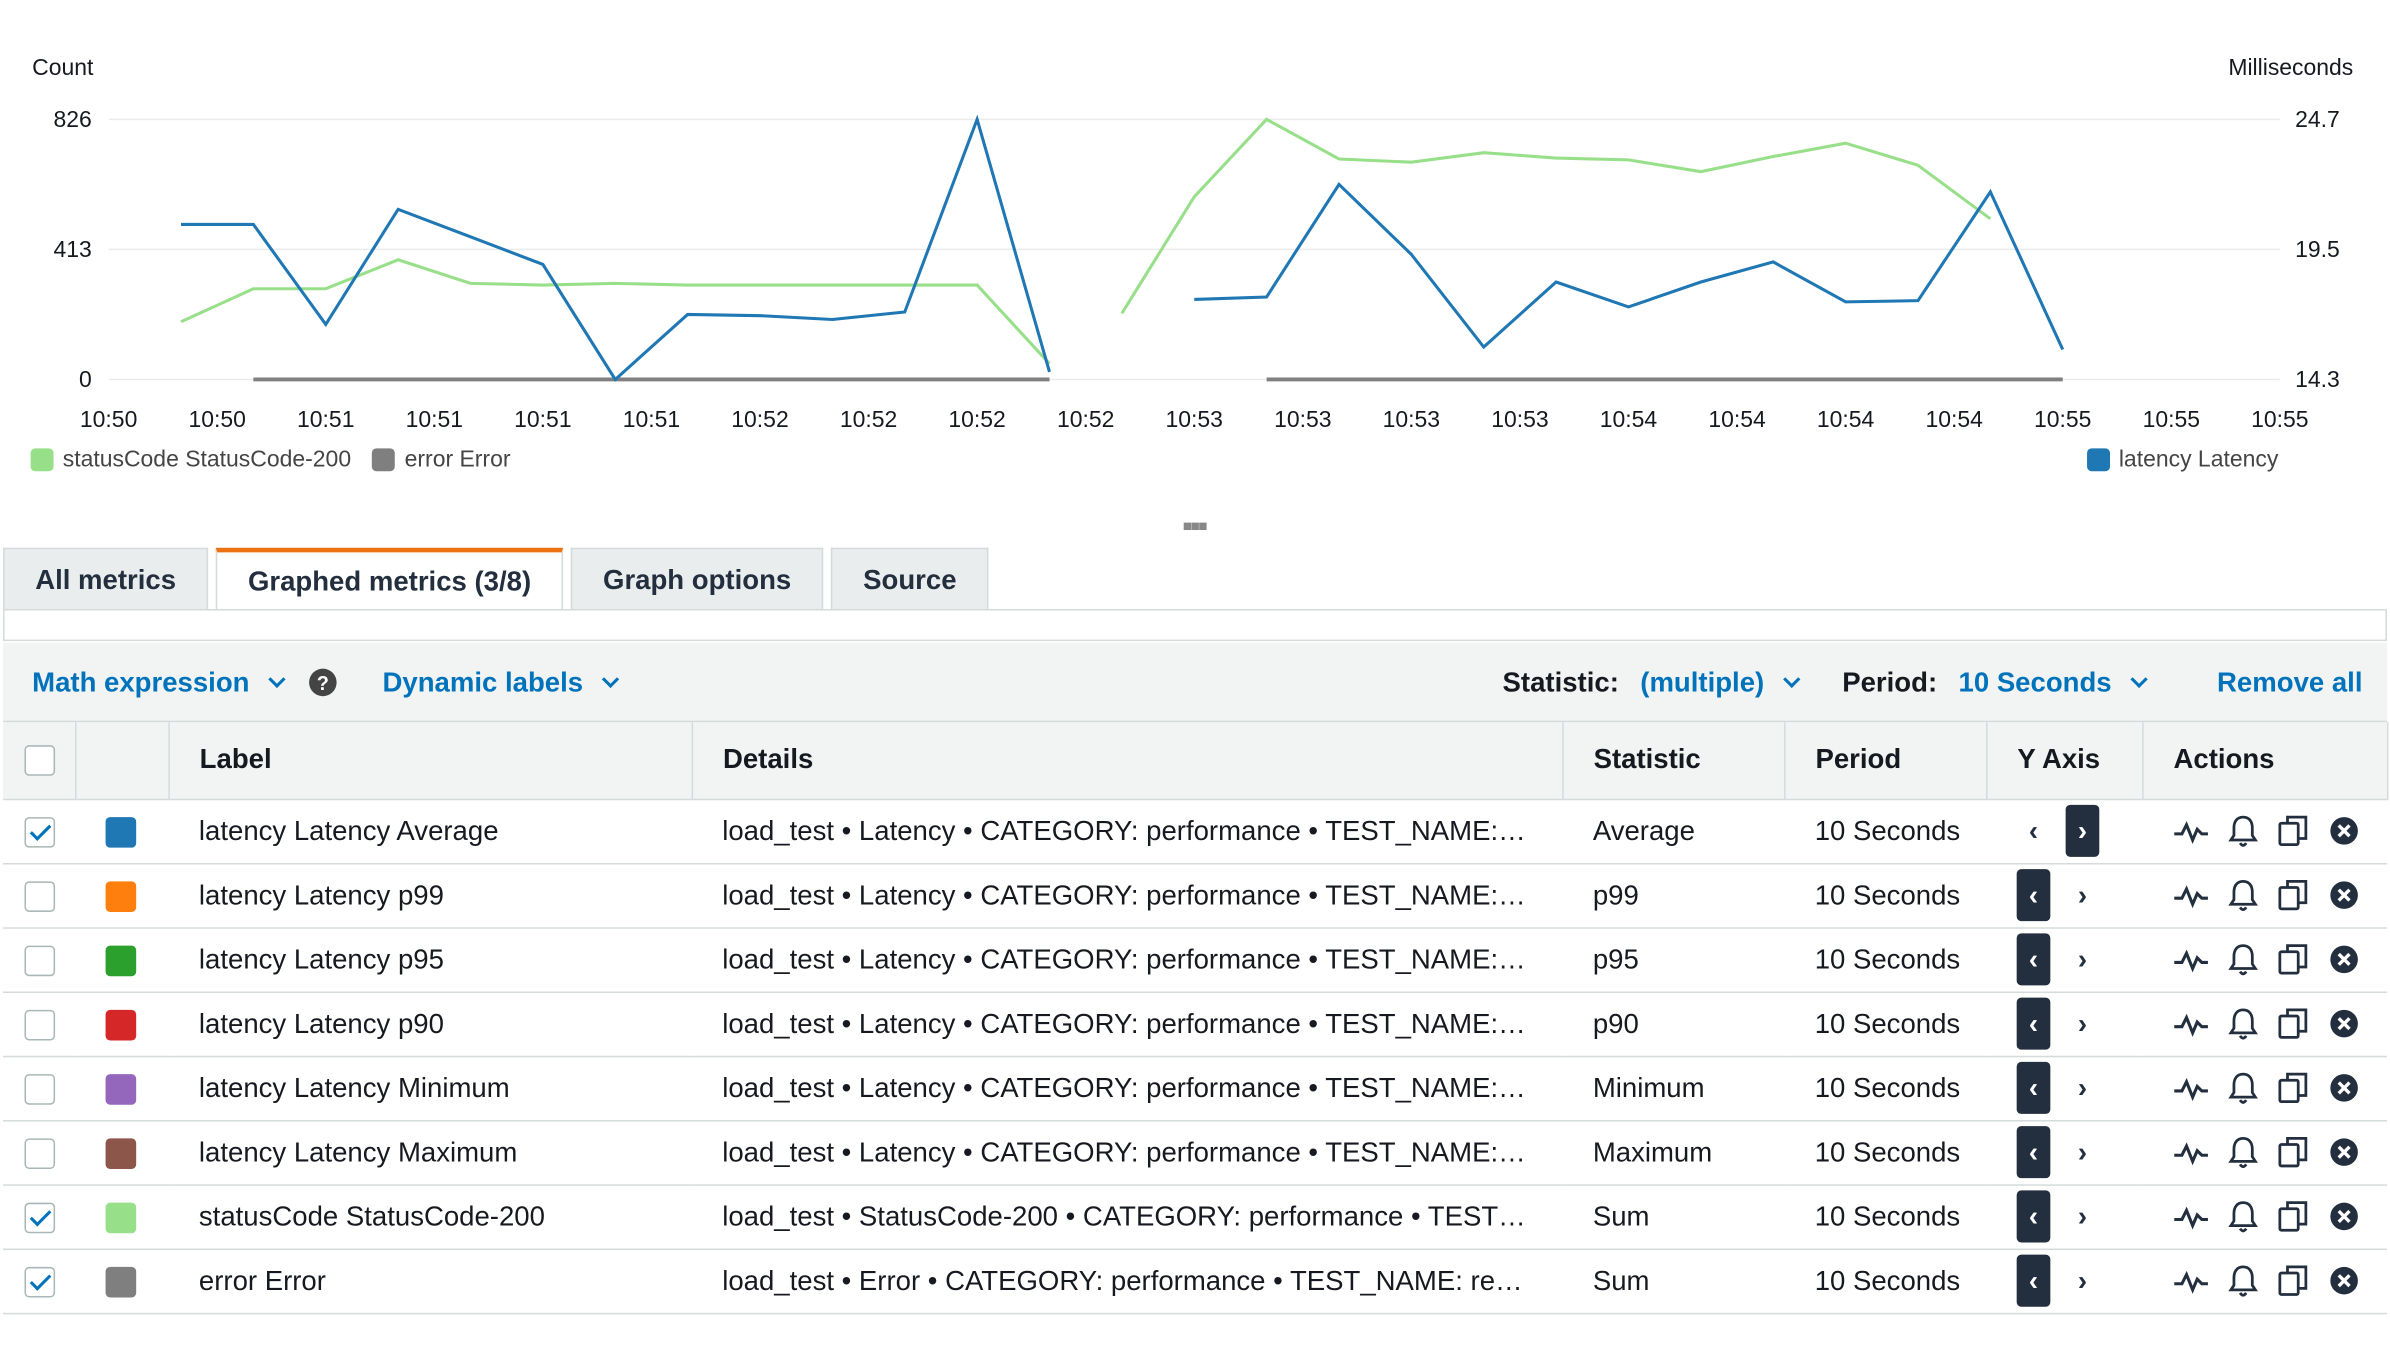 The width and height of the screenshot is (2390, 1347). Describe the element at coordinates (430, 895) in the screenshot. I see `metric-label: latency Latency p99` at that location.